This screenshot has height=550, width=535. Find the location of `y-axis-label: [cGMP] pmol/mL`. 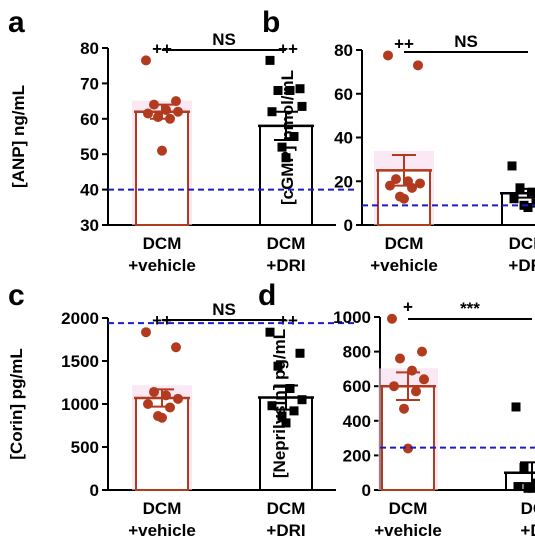

y-axis-label: [cGMP] pmol/mL is located at coordinates (287, 137).